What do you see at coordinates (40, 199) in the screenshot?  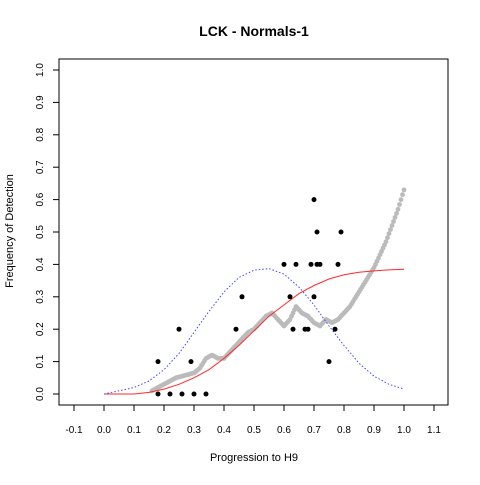 I see `y-tick-label: 0.6` at bounding box center [40, 199].